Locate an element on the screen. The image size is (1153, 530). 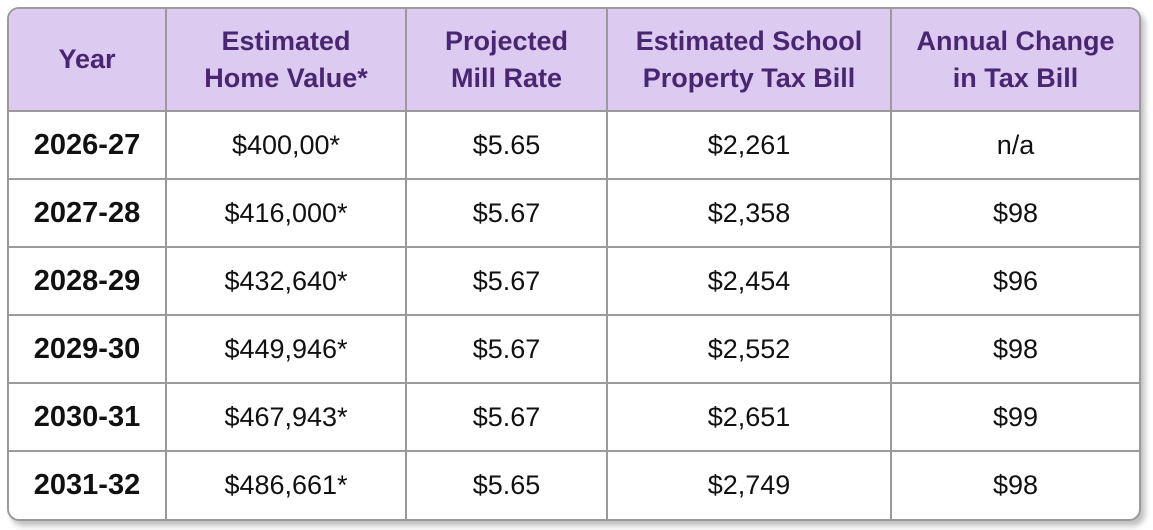
cell-year: 2027-28 is located at coordinates (88, 213).